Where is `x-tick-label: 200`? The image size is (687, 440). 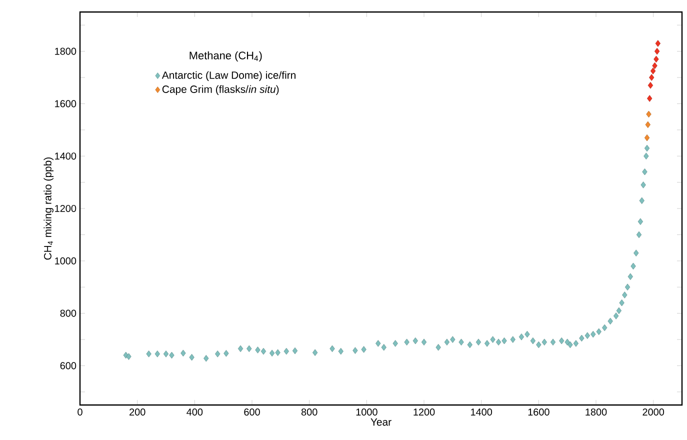 x-tick-label: 200 is located at coordinates (138, 412).